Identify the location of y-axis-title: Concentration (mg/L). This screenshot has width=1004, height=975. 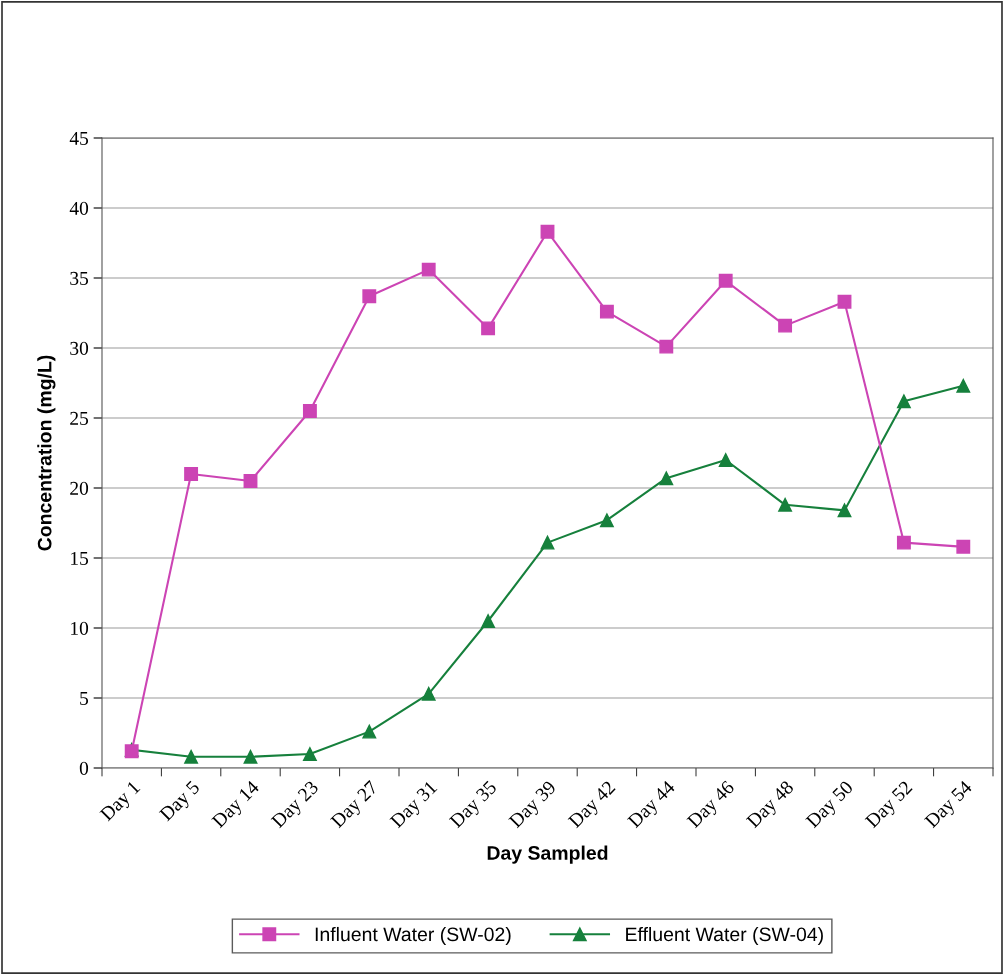
(46, 453).